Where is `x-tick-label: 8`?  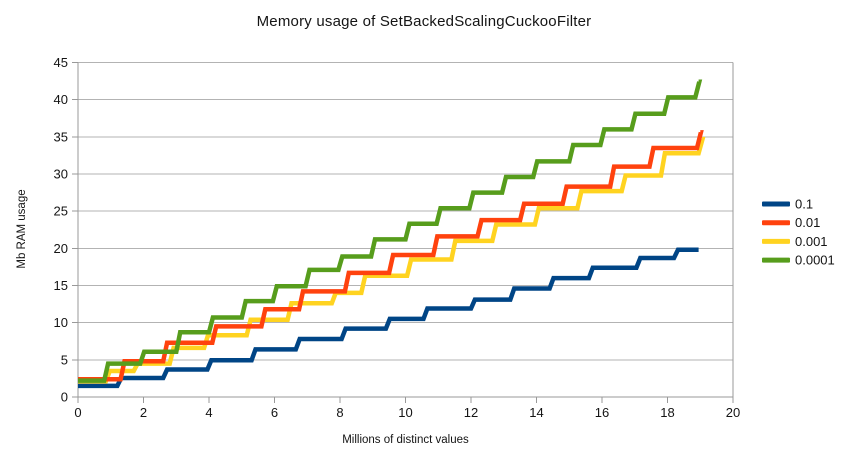
x-tick-label: 8 is located at coordinates (339, 412).